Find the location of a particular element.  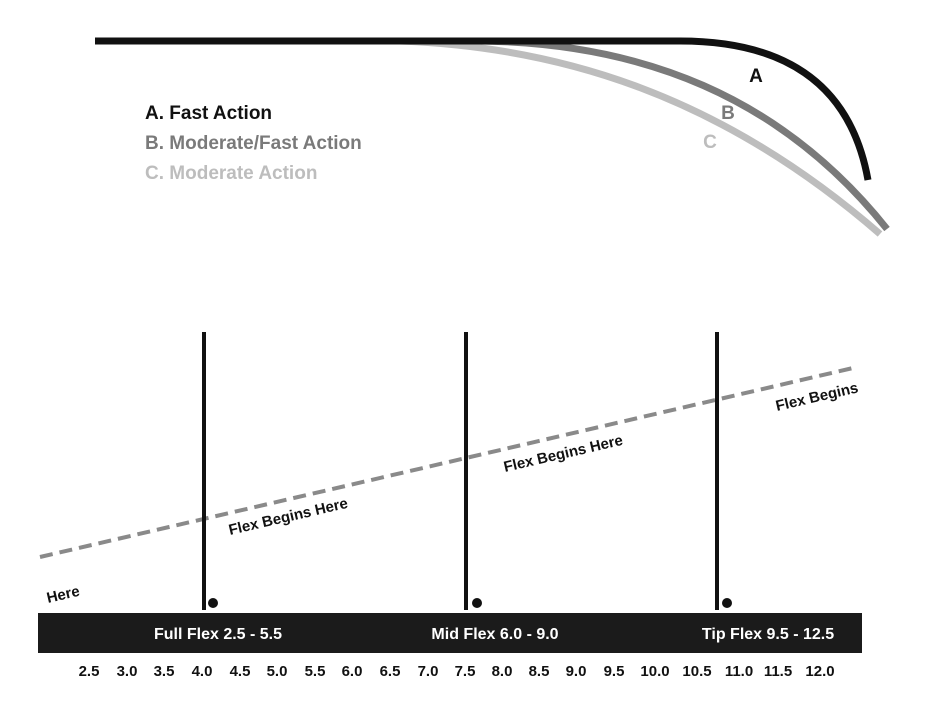

flex-zone-band is located at coordinates (450, 633).